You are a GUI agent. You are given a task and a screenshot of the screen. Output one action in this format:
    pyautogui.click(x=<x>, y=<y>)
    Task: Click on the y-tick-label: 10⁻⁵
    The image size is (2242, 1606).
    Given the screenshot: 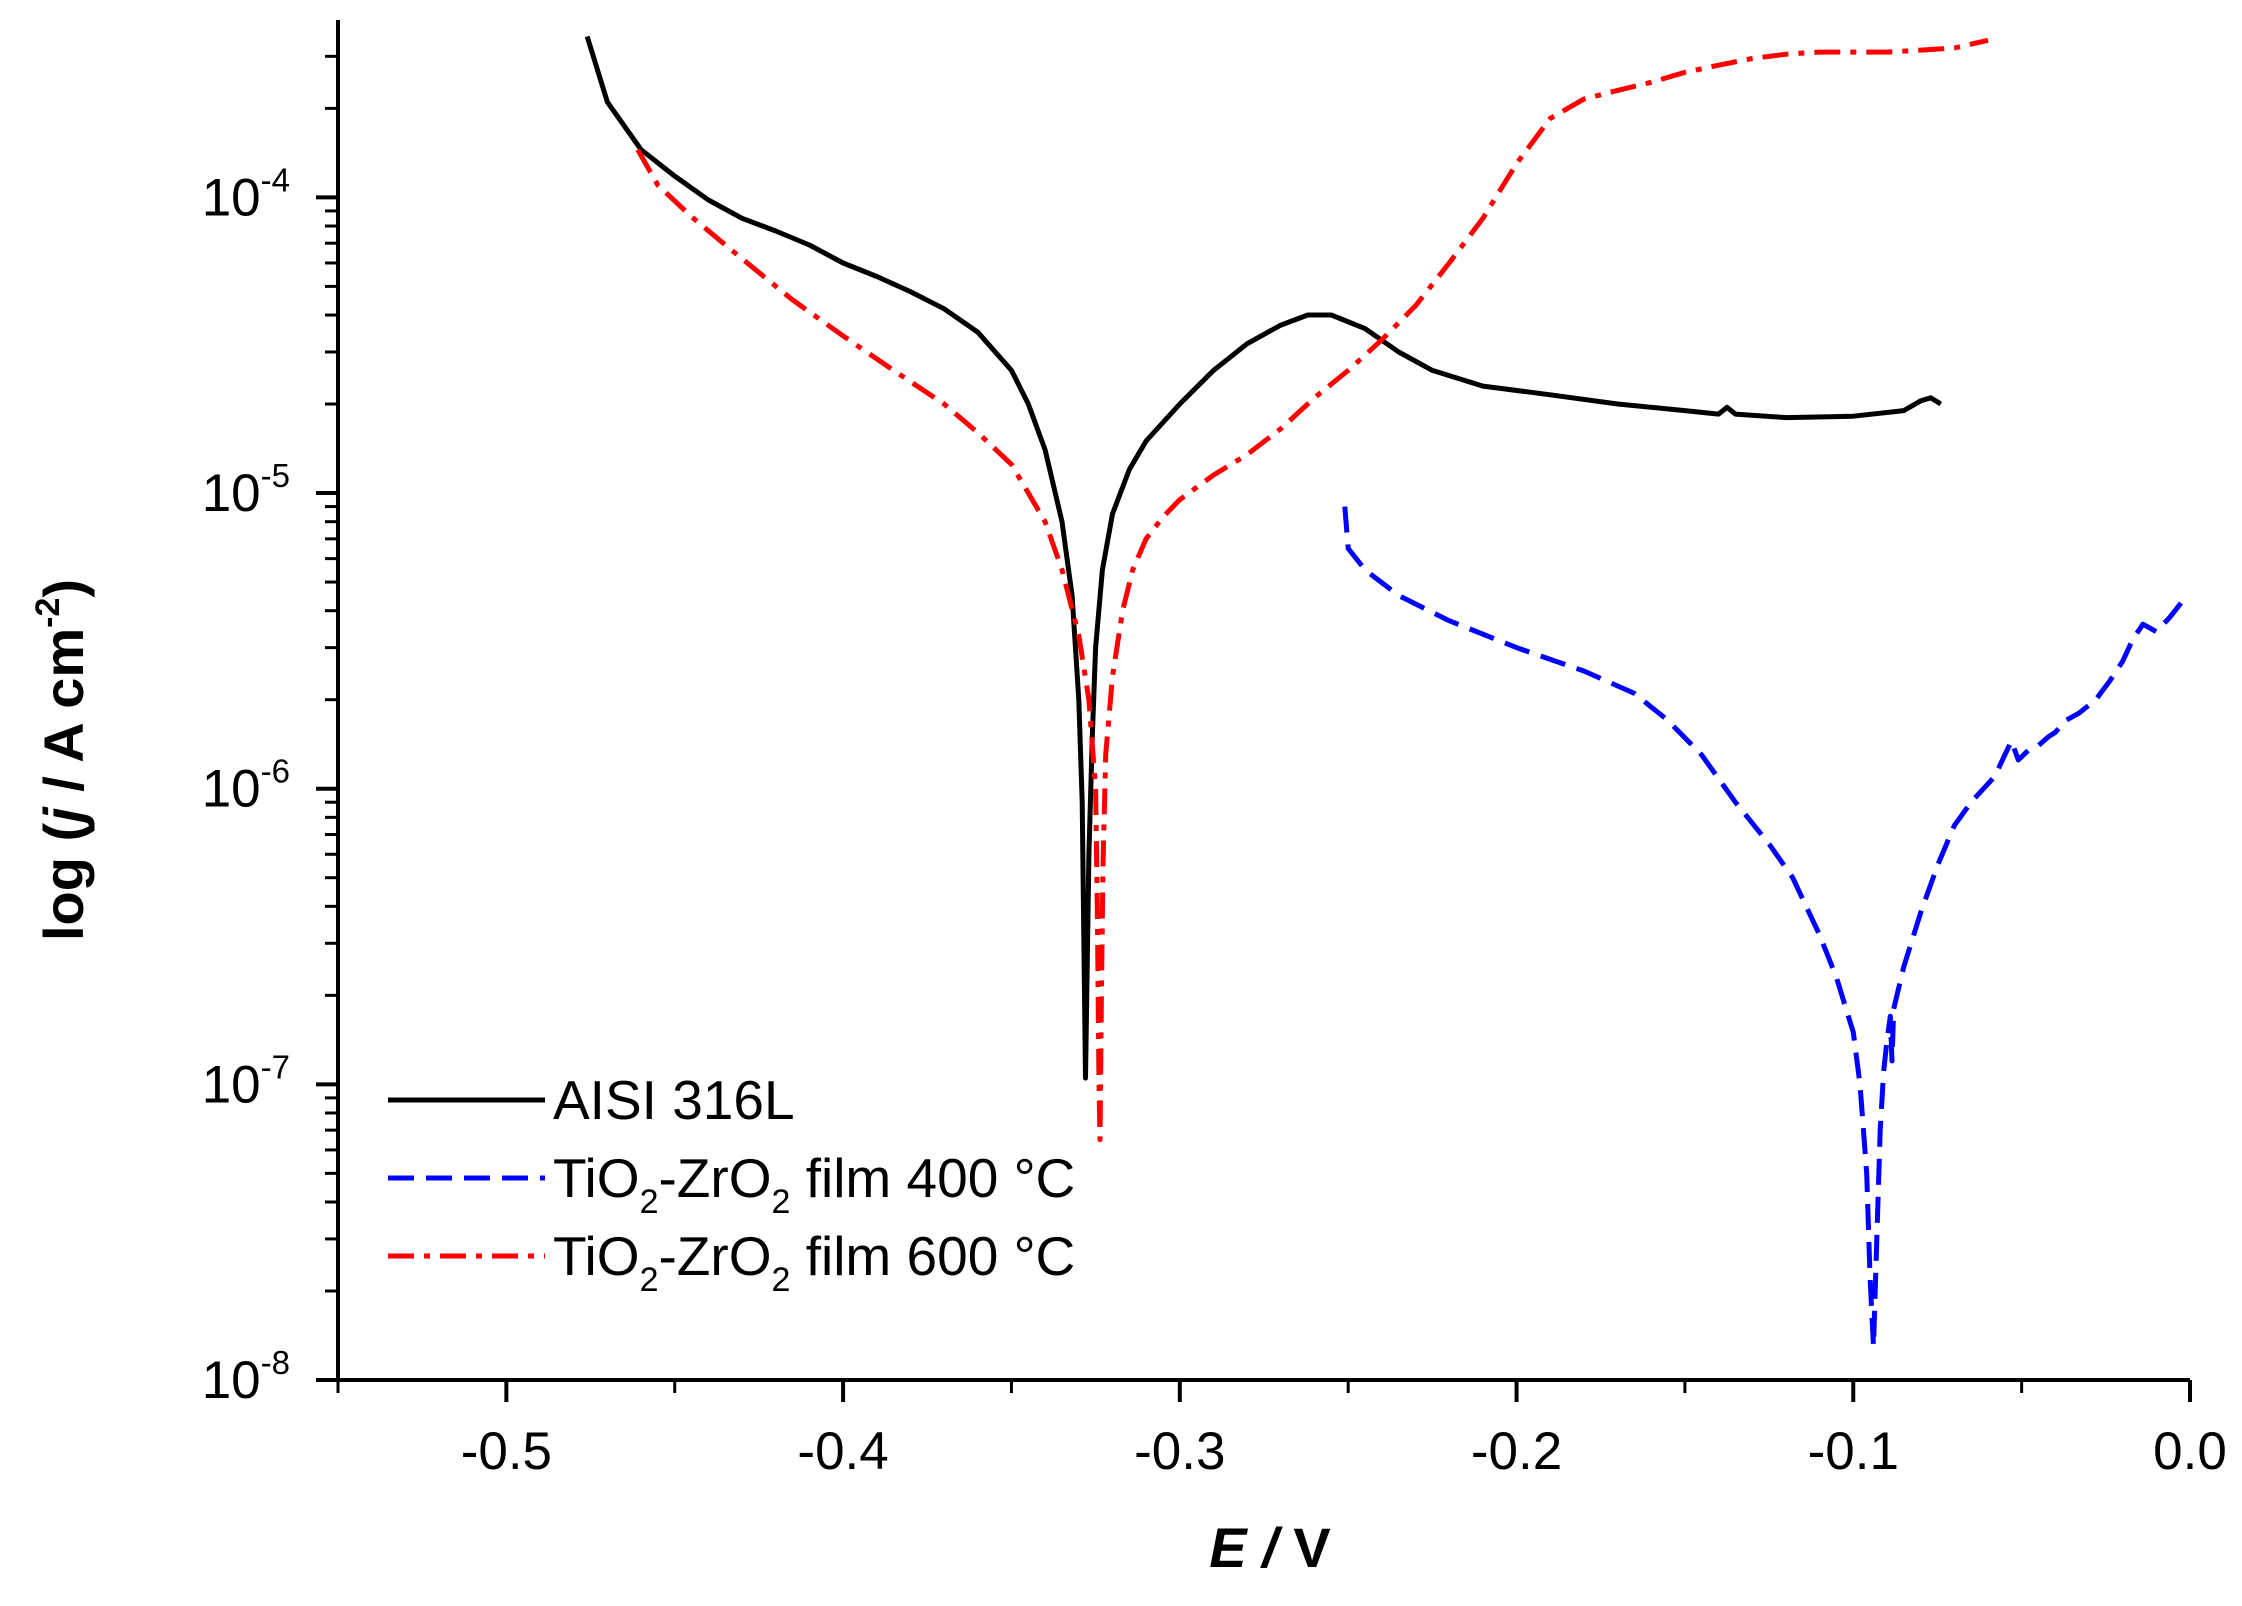 What is the action you would take?
    pyautogui.click(x=246, y=490)
    